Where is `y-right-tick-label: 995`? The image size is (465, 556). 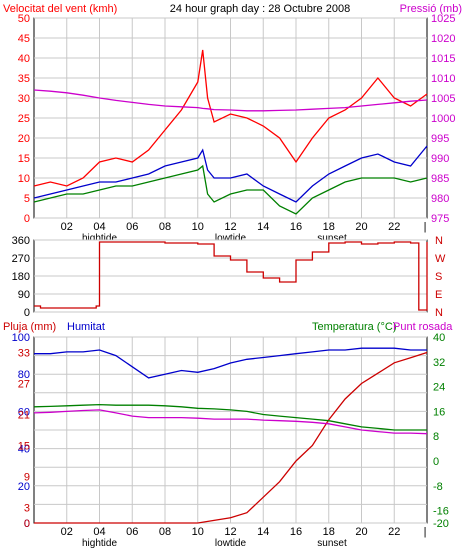
y-right-tick-label: 995 is located at coordinates (440, 139).